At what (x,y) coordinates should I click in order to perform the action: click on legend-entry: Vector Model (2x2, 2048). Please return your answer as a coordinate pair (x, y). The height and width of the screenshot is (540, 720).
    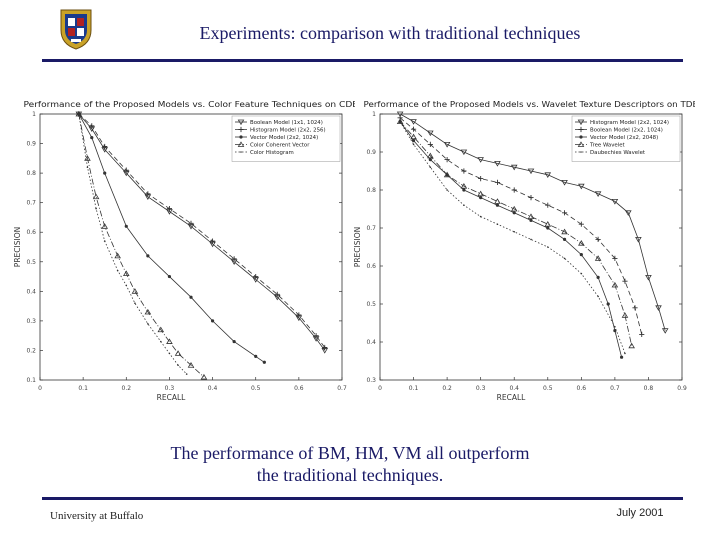
    Looking at the image, I should click on (624, 138).